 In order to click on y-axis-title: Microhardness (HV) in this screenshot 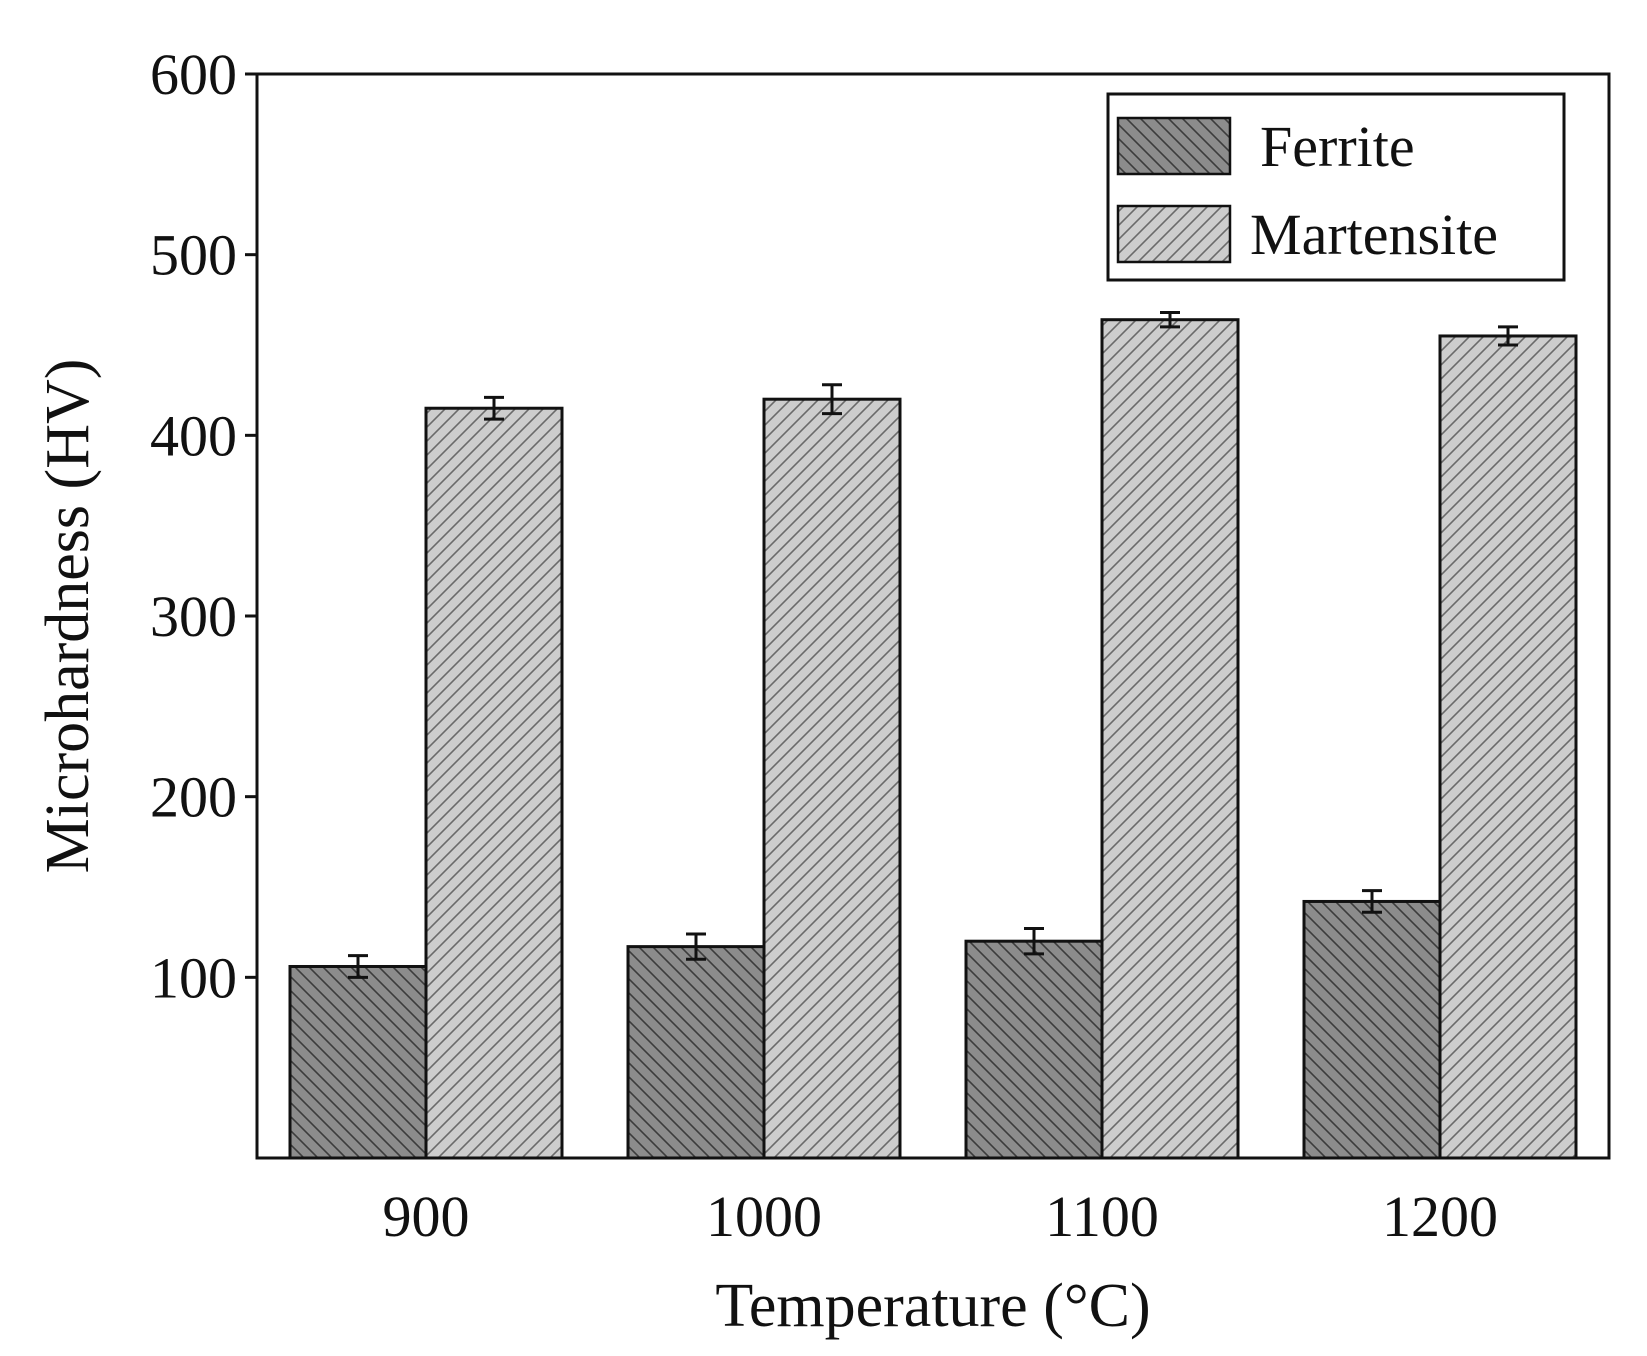, I will do `click(68, 616)`.